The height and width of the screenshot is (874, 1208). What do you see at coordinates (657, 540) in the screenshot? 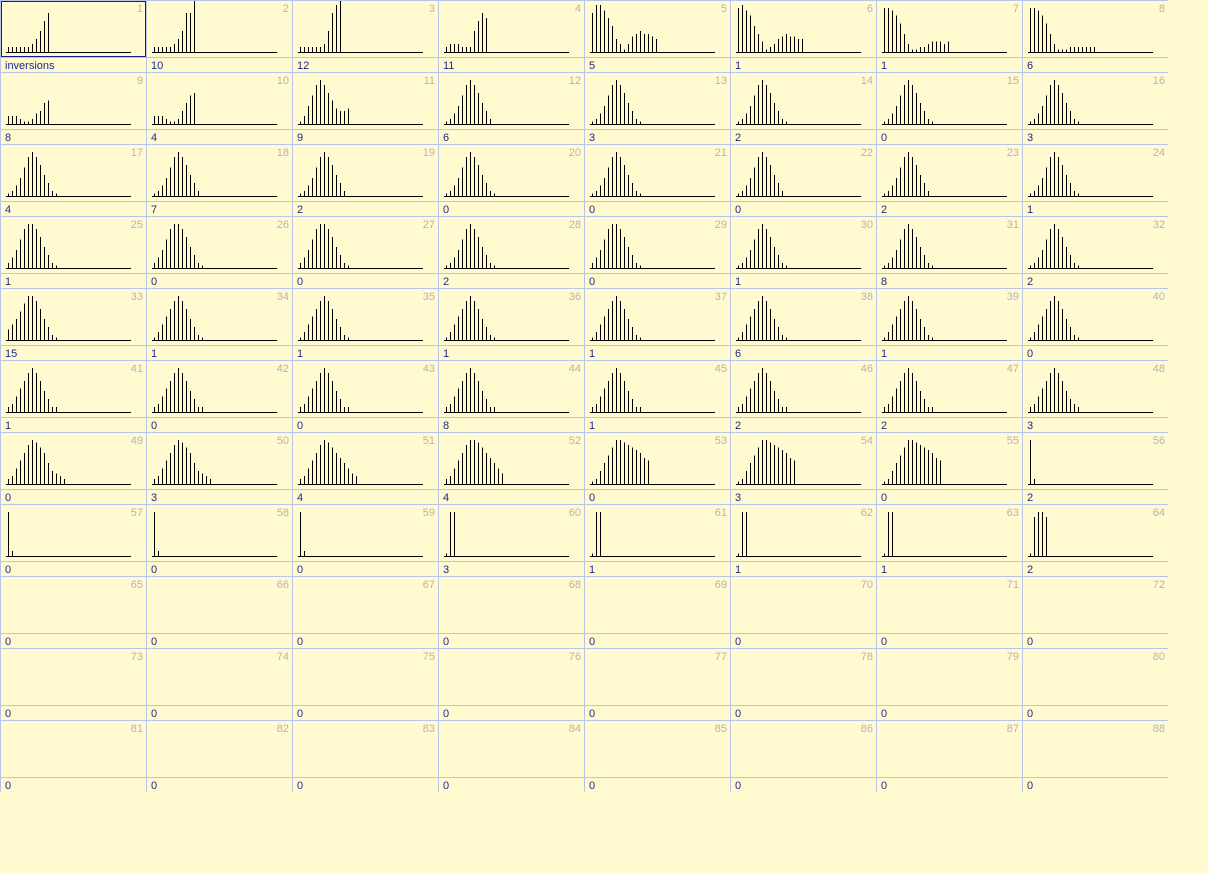
I see `grid-cell-61: 61 1` at bounding box center [657, 540].